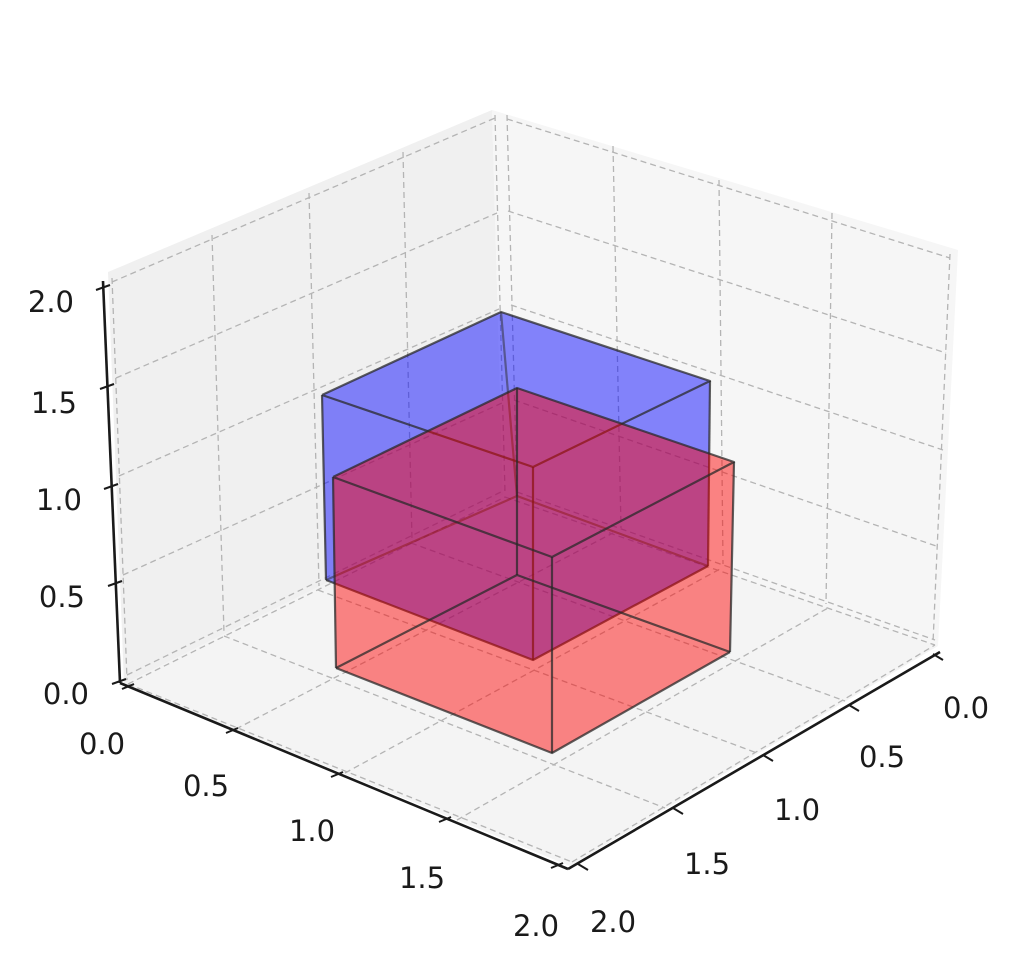 The width and height of the screenshot is (1012, 964). Describe the element at coordinates (613, 922) in the screenshot. I see `right-axis-tick-label: 2.0` at that location.